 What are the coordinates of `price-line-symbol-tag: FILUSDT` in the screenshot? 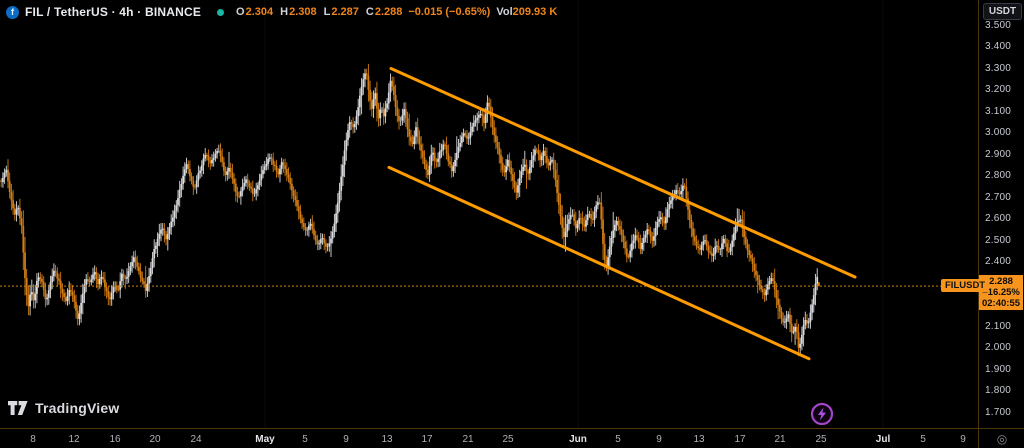 It's located at (965, 286).